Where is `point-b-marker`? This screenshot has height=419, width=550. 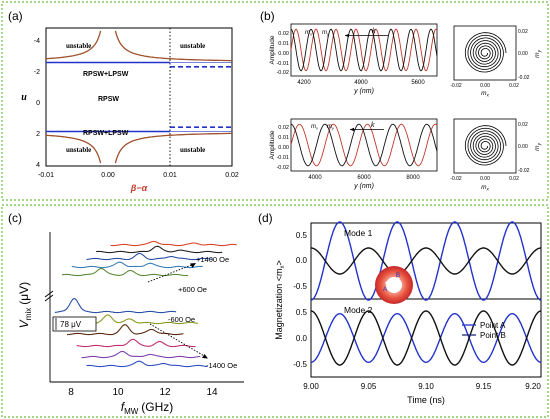
point-b-marker is located at coordinates (398, 279).